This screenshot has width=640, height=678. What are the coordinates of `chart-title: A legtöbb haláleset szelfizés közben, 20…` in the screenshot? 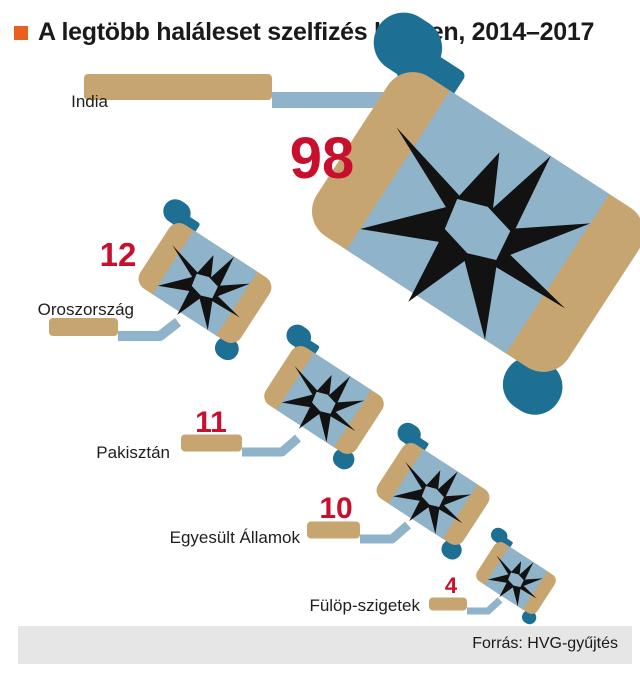 It's located at (316, 32).